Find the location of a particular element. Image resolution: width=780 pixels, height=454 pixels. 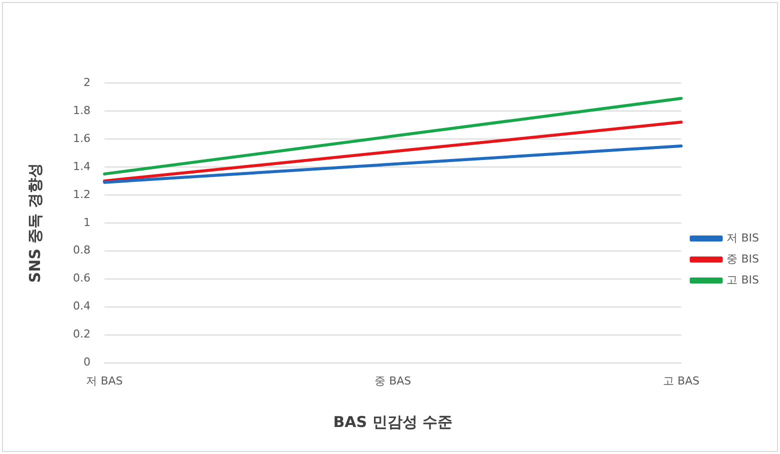

x-tick-label: 중 BAS is located at coordinates (393, 381).